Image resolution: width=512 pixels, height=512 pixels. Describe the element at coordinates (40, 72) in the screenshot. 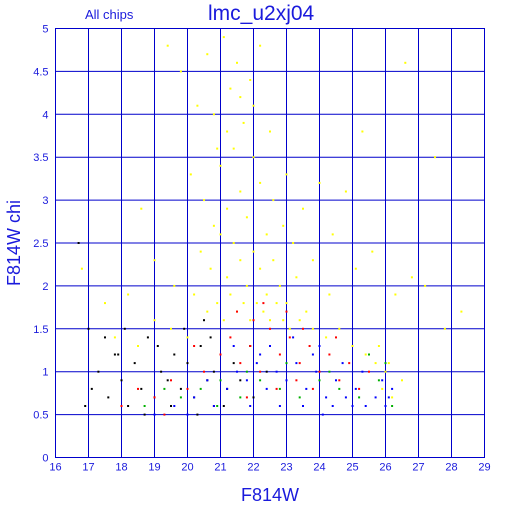

I see `y-tick-label: 4.5` at that location.